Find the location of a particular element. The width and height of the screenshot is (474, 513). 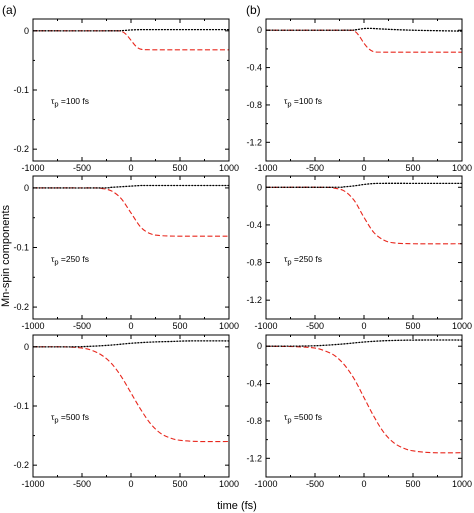

panel-a2: -1000 -500 0 500 1000 0 -0.1 -0.2 τp =250 fs is located at coordinates (126, 253).